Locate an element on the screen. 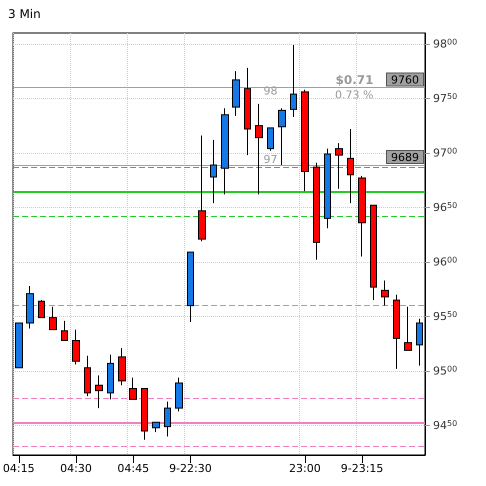 This screenshot has height=486, width=486. x-tick-label: 04:45 is located at coordinates (133, 468).